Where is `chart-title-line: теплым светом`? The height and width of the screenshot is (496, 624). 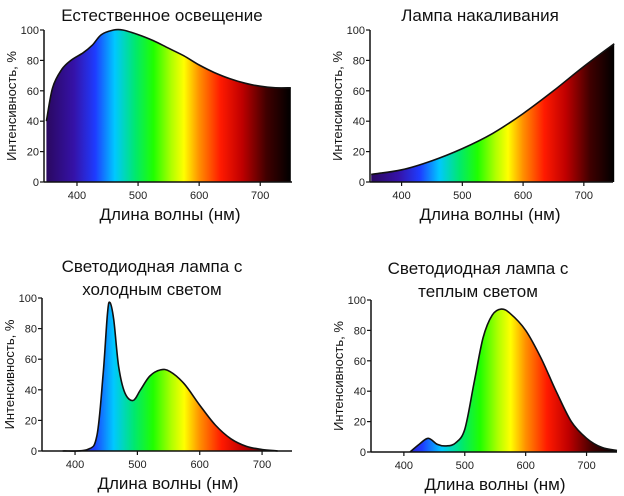 chart-title-line: теплым светом is located at coordinates (478, 291).